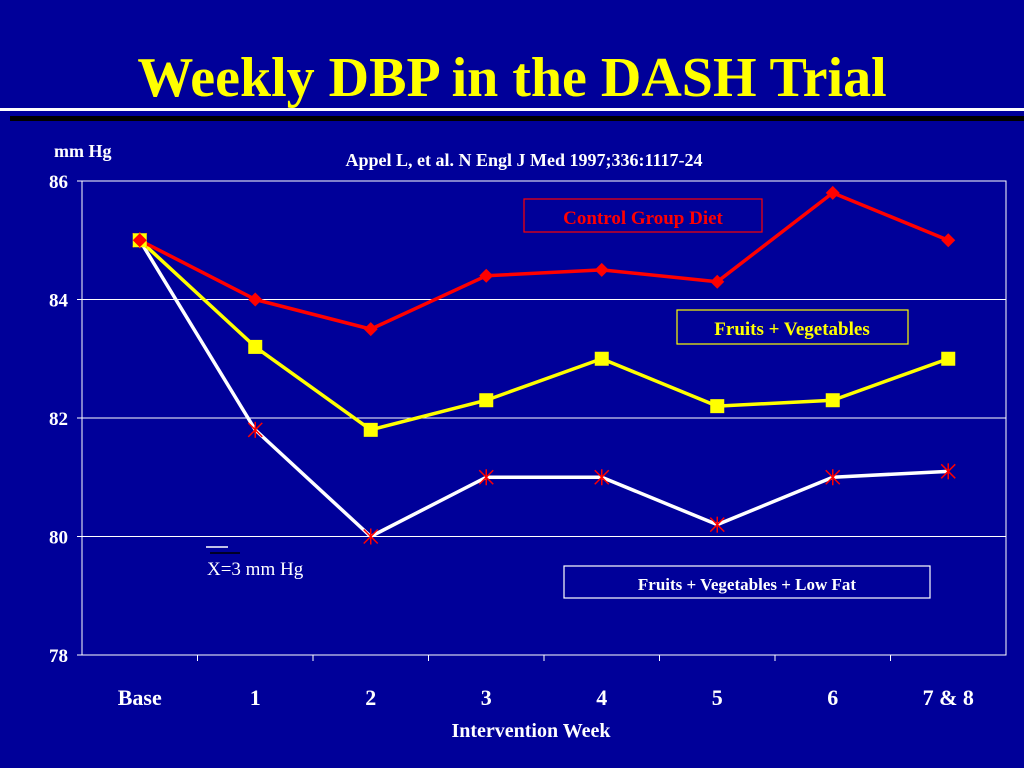 The height and width of the screenshot is (768, 1024). I want to click on x-tick-label: 7 & 8, so click(948, 697).